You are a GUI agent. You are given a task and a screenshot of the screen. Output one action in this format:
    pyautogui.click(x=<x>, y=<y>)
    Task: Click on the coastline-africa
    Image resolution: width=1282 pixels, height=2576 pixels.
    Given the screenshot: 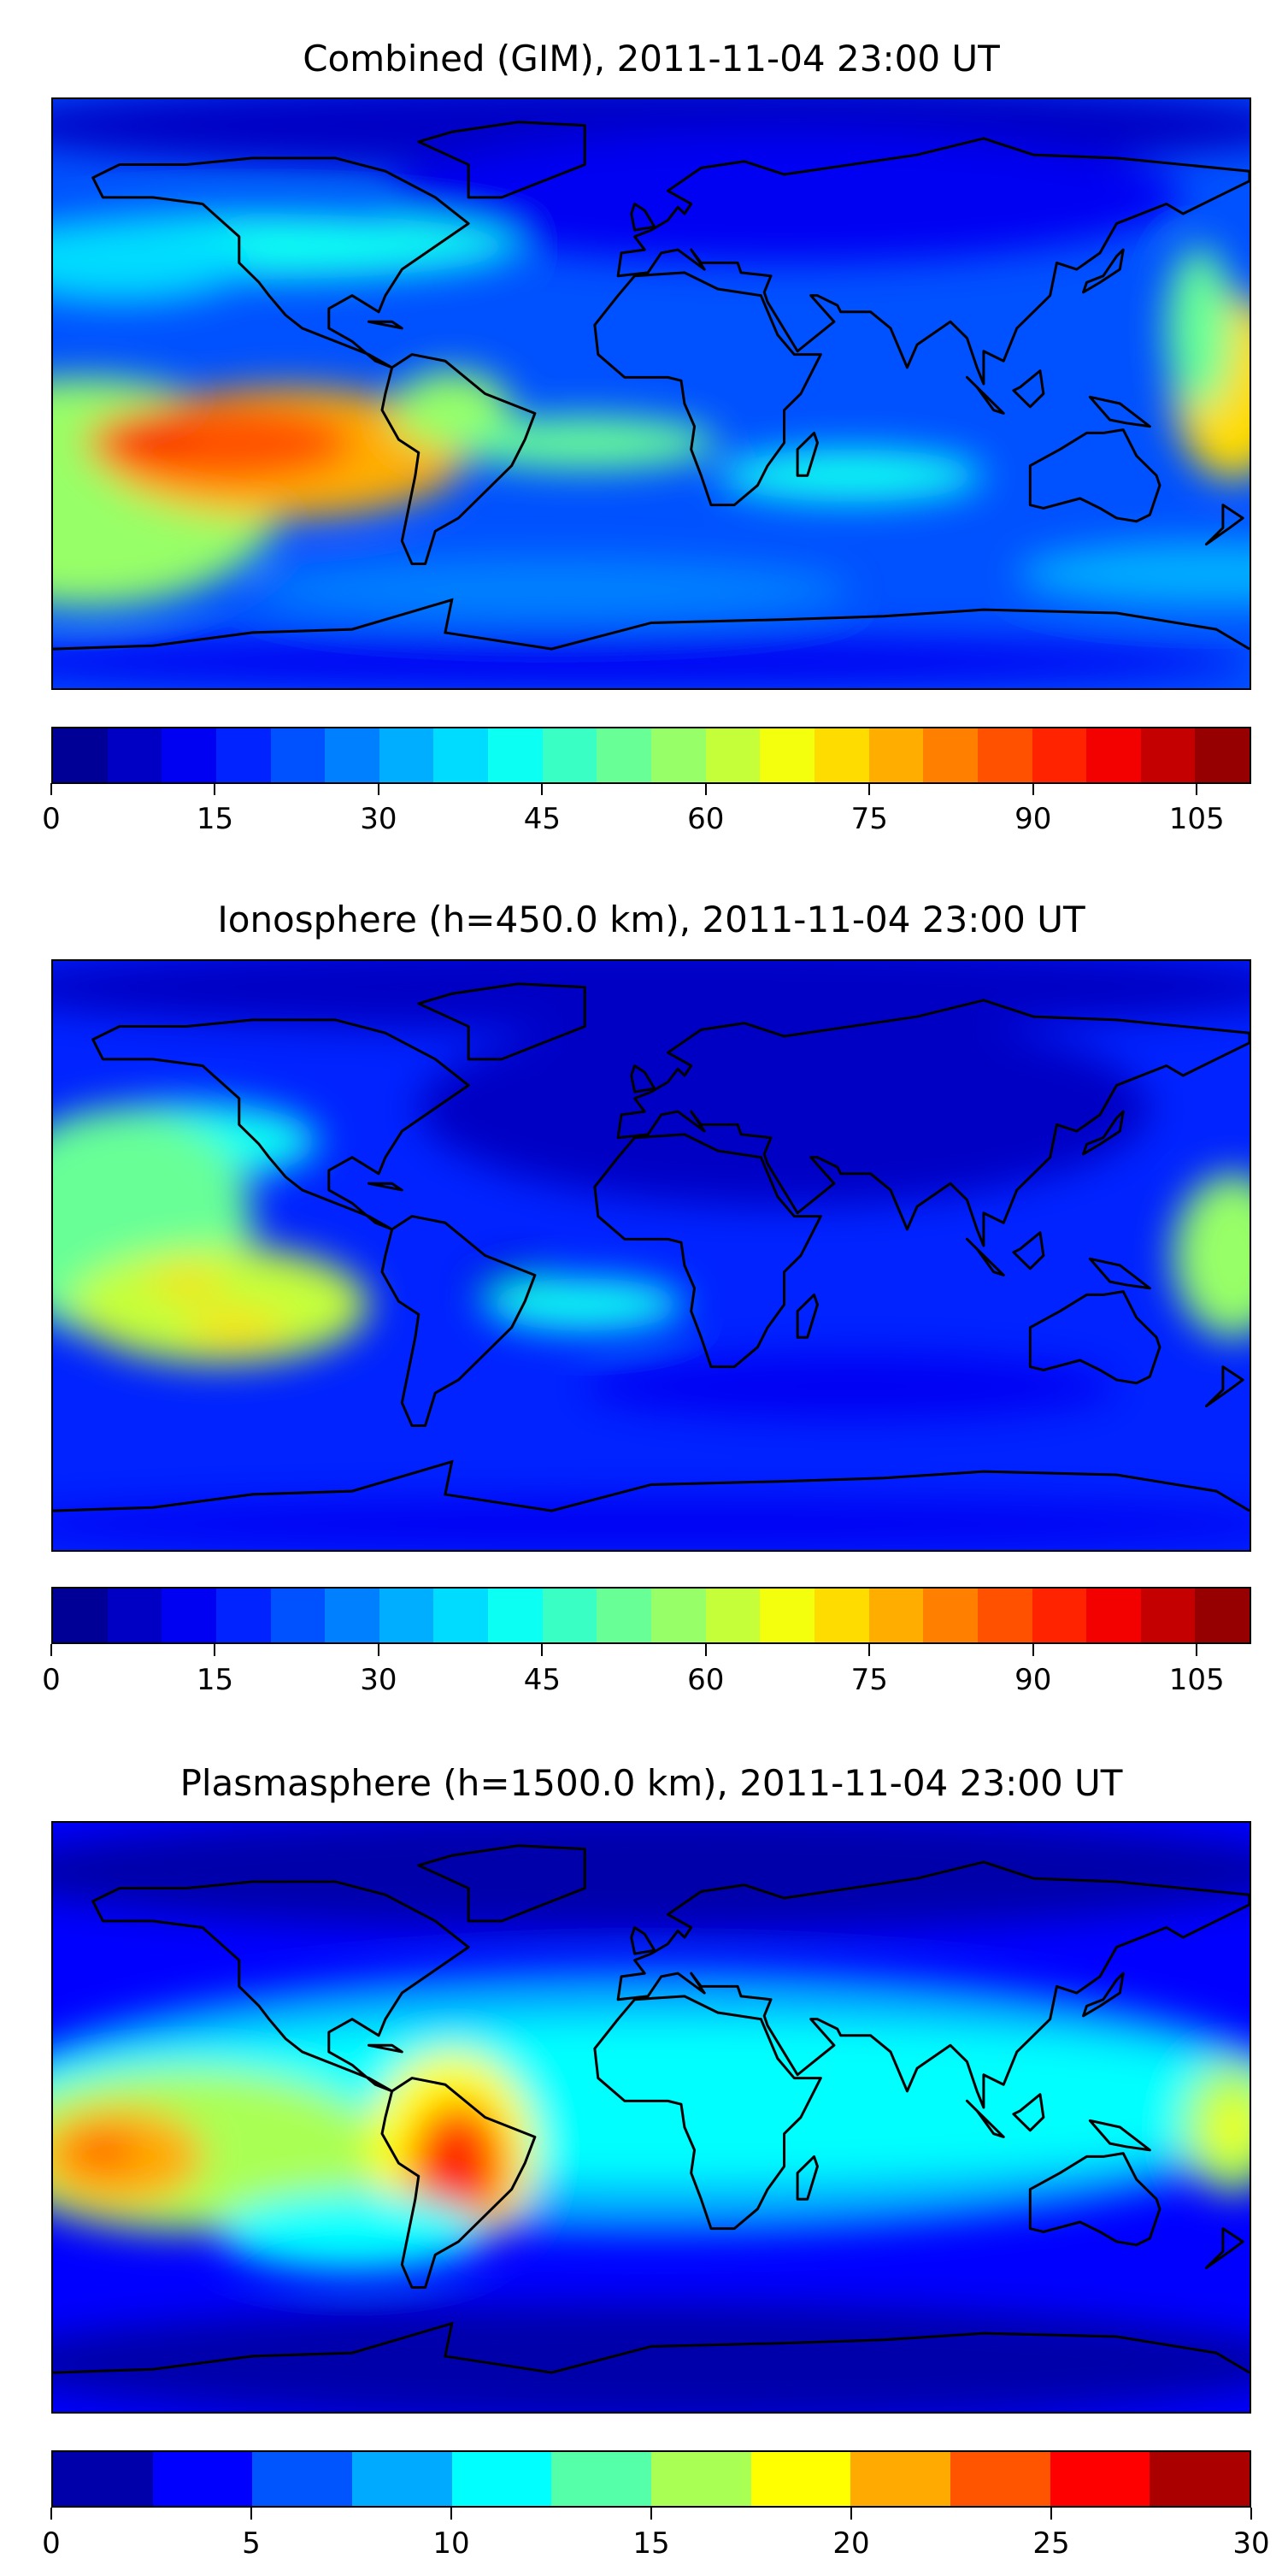 What is the action you would take?
    pyautogui.click(x=707, y=2113)
    